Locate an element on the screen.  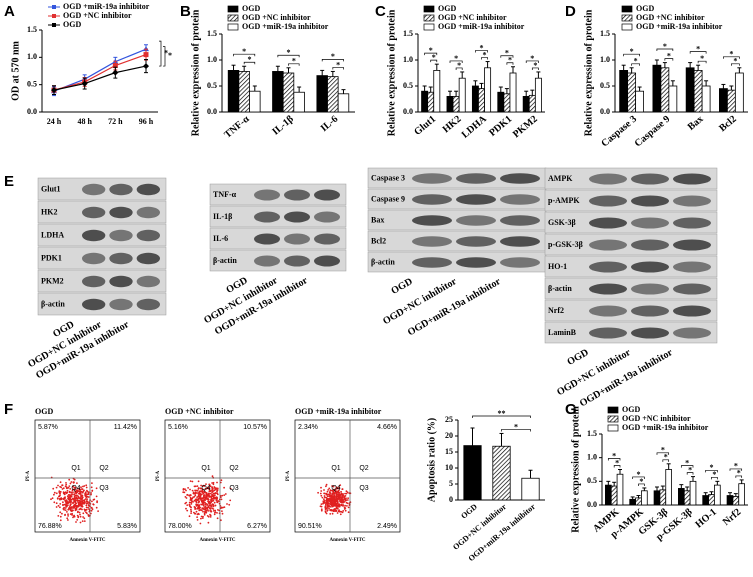
legend-marker is located at coordinates (54, 25).